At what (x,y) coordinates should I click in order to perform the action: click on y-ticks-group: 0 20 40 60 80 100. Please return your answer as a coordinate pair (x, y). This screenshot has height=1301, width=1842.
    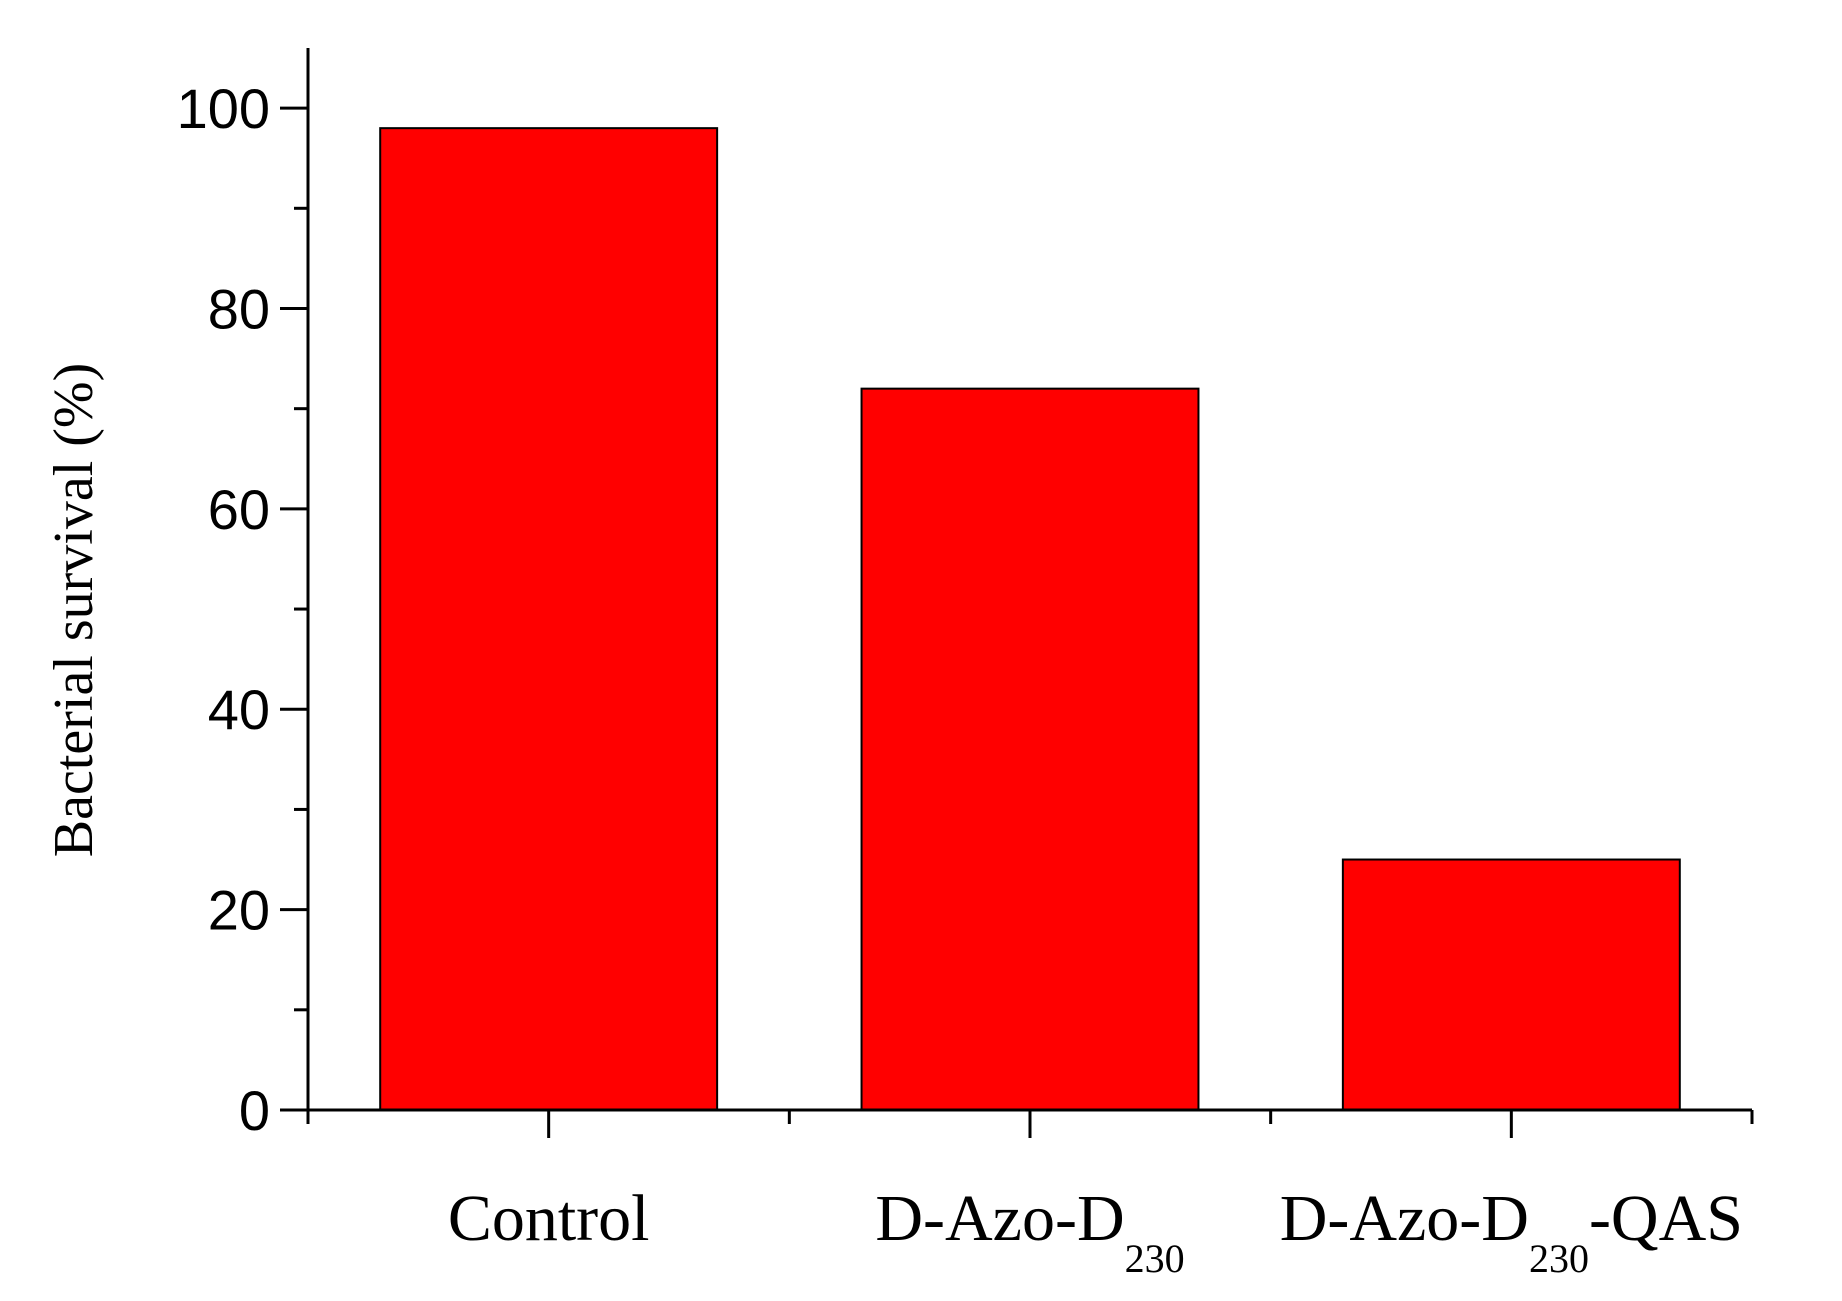
    Looking at the image, I should click on (242, 609).